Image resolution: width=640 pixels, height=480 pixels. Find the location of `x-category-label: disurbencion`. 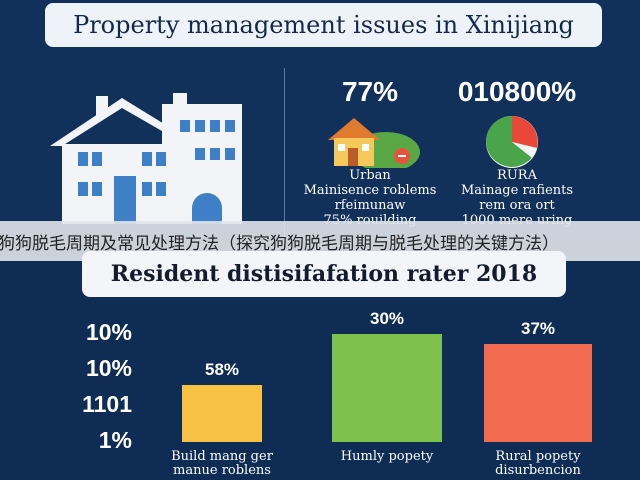

x-category-label: disurbencion is located at coordinates (538, 470).